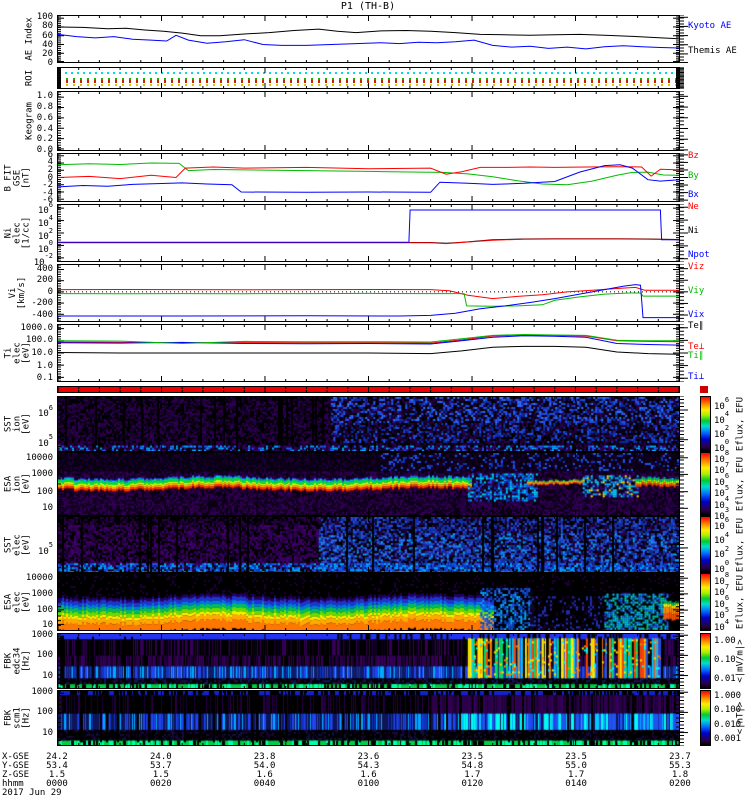 Image resolution: width=750 pixels, height=800 pixels. What do you see at coordinates (680, 775) in the screenshot?
I see `axis-value-Z-GSE-6: 1.8` at bounding box center [680, 775].